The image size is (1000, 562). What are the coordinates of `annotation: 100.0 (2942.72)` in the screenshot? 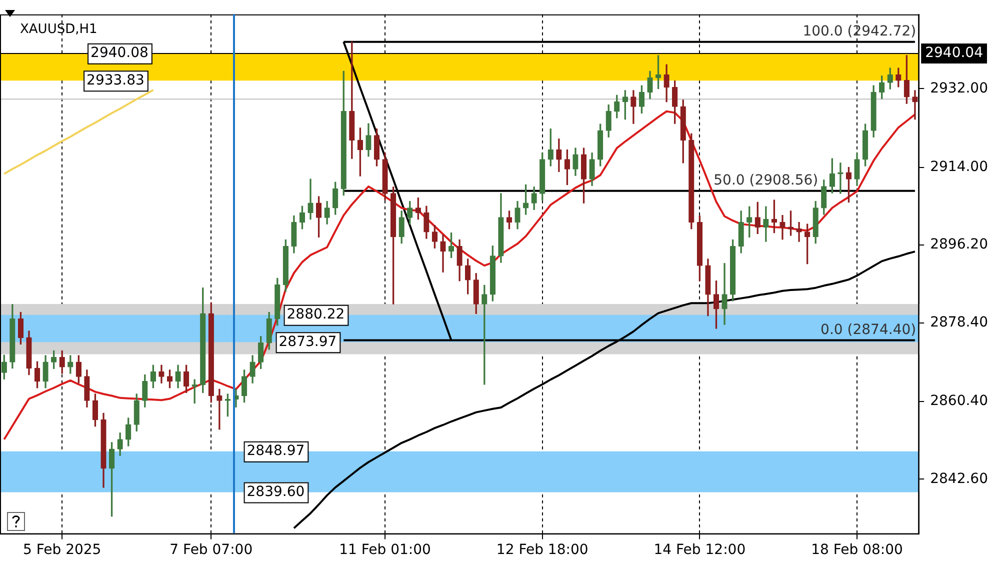 It's located at (859, 31).